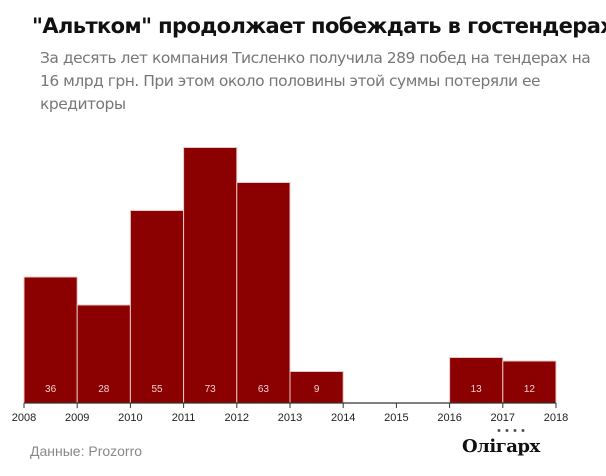  What do you see at coordinates (501, 446) in the screenshot?
I see `oligarkh-logo: Олігарх` at bounding box center [501, 446].